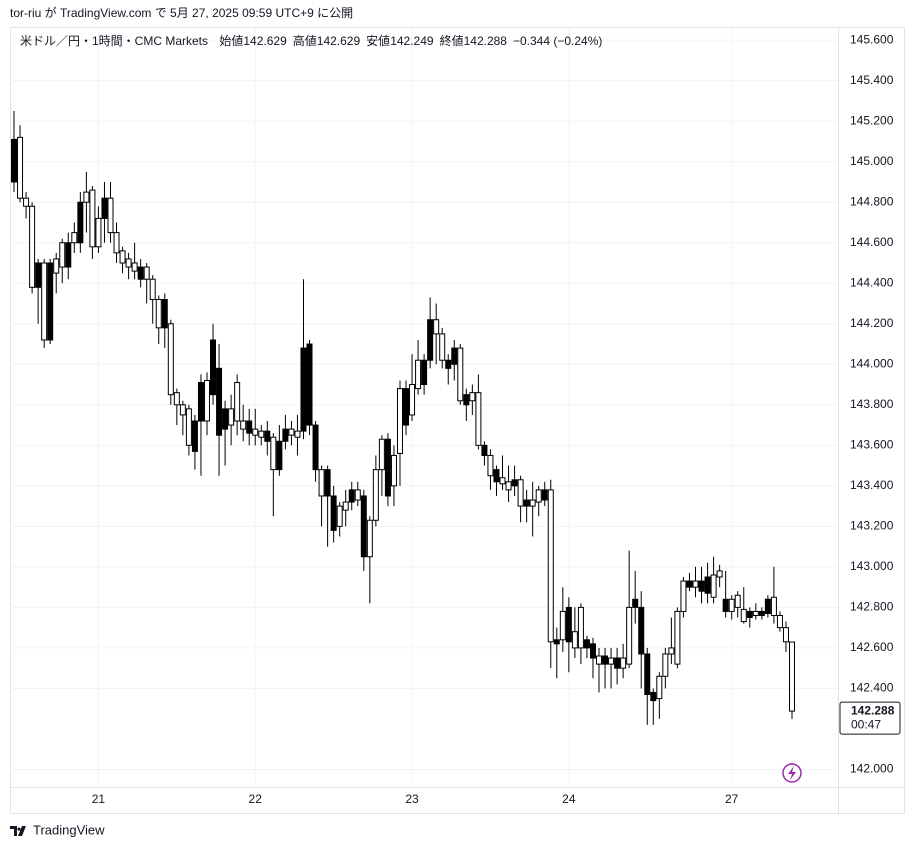 The height and width of the screenshot is (849, 915). I want to click on last-price-label: 142.288, so click(873, 710).